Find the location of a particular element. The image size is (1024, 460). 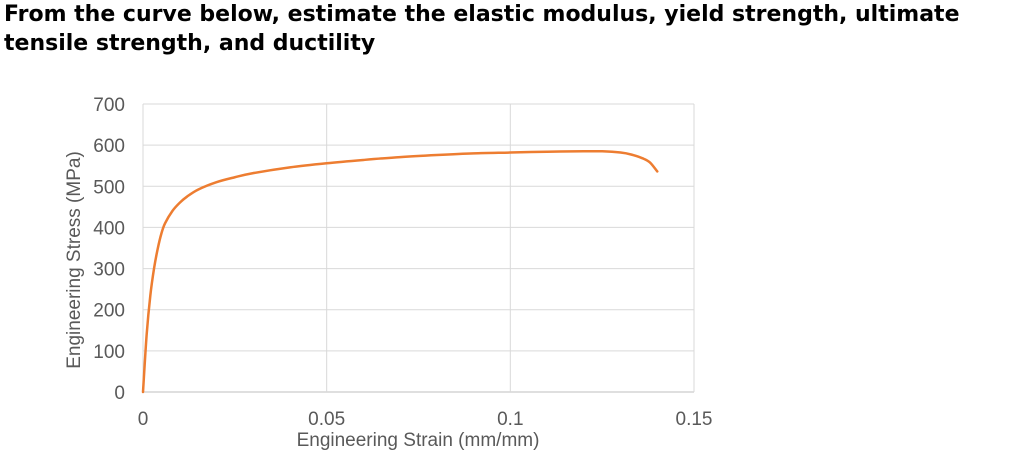

y-tick-label: 500 is located at coordinates (109, 187).